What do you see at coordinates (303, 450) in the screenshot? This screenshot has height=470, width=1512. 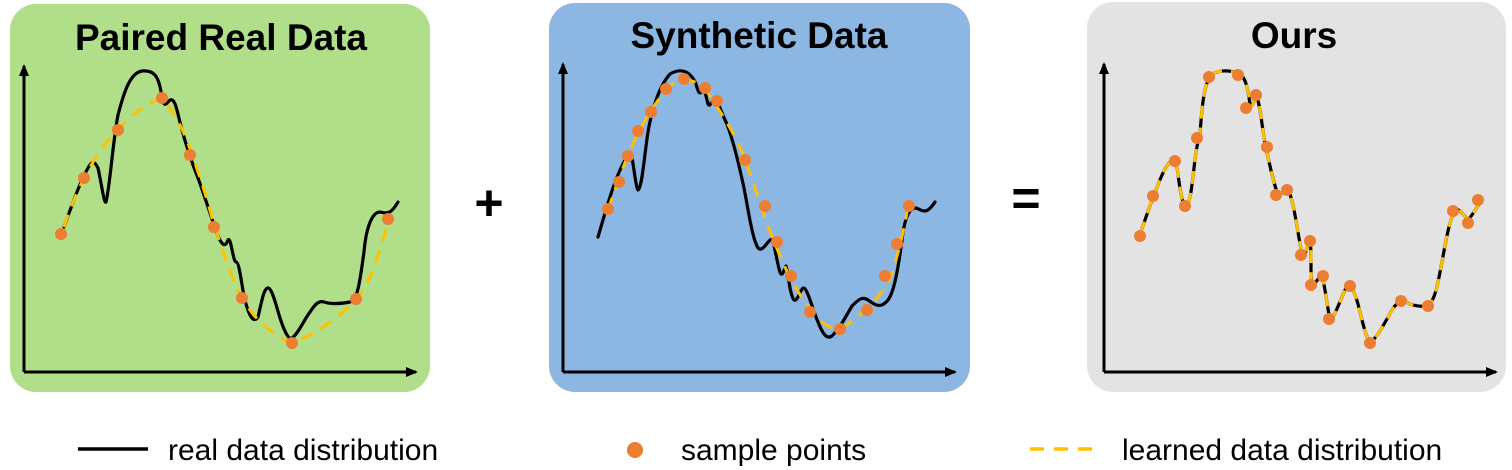 I see `legend-label-real: real data distribution` at bounding box center [303, 450].